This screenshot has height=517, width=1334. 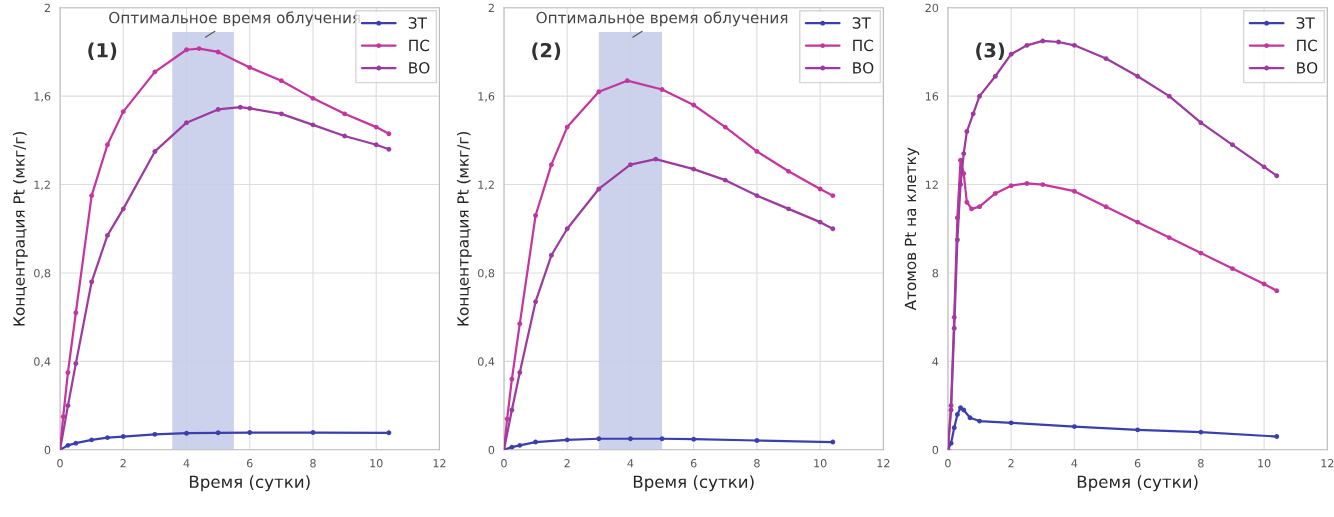 What do you see at coordinates (102, 51) in the screenshot?
I see `annotation: (1)` at bounding box center [102, 51].